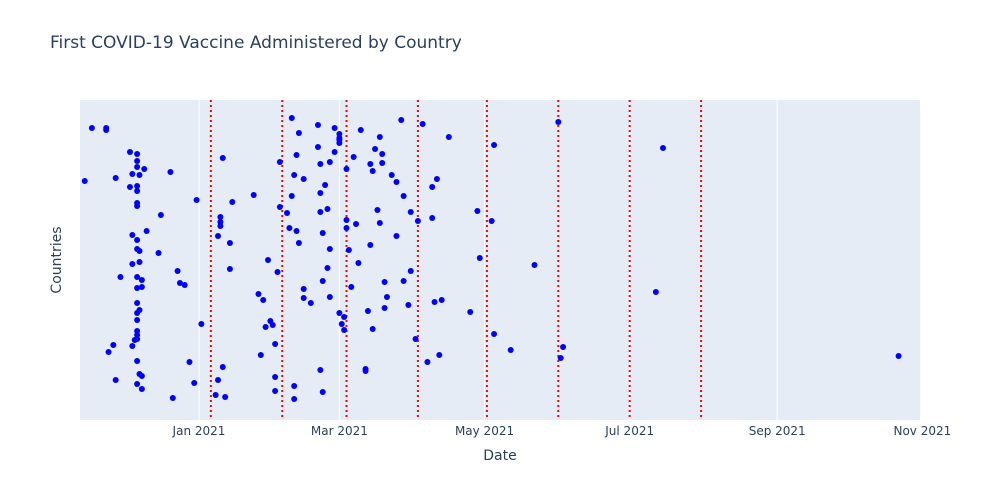 Image resolution: width=1000 pixels, height=500 pixels. What do you see at coordinates (484, 431) in the screenshot?
I see `x-tick-label: May 2021` at bounding box center [484, 431].